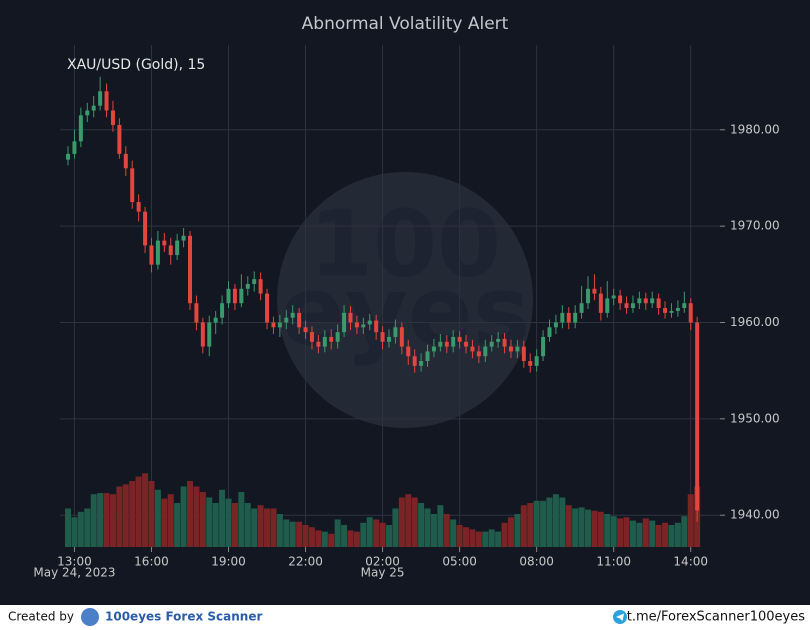 This screenshot has width=810, height=630. What do you see at coordinates (755, 418) in the screenshot?
I see `y-tick-label: 1950.00` at bounding box center [755, 418].